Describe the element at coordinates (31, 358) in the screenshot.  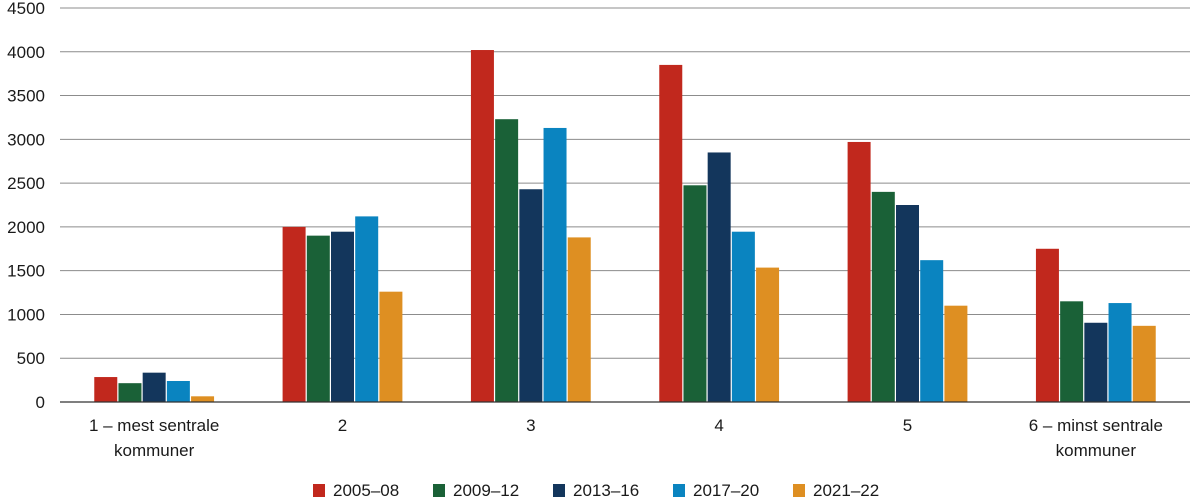
I see `y-tick-label: 500` at that location.